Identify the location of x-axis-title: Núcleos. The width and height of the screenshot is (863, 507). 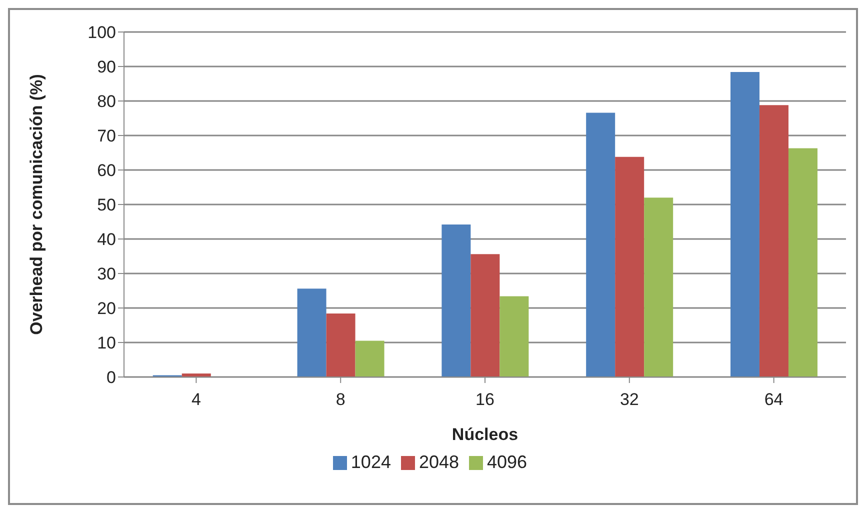
(485, 434).